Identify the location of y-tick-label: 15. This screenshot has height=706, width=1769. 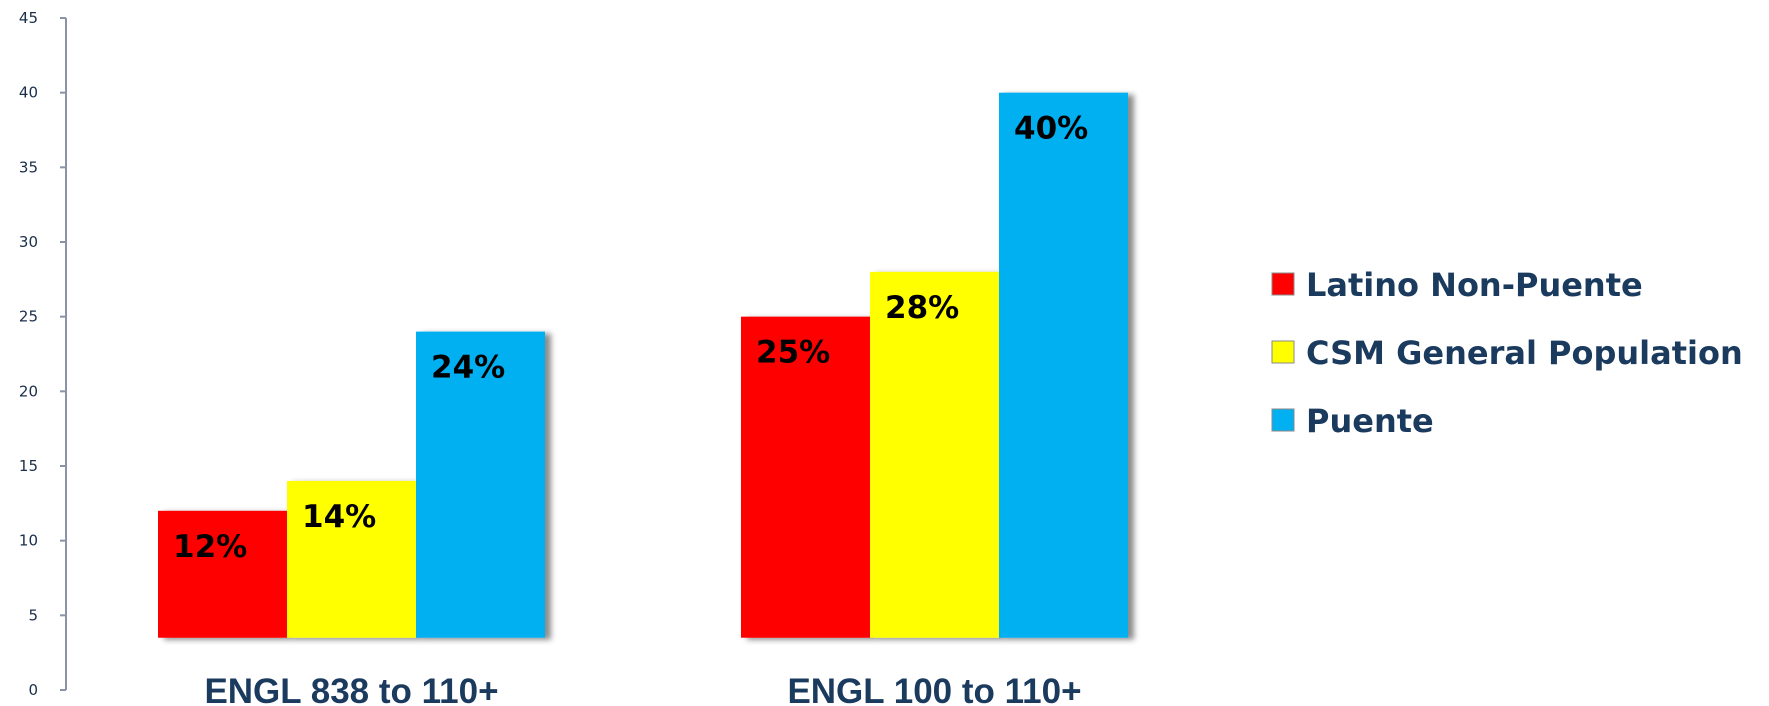
(28, 466).